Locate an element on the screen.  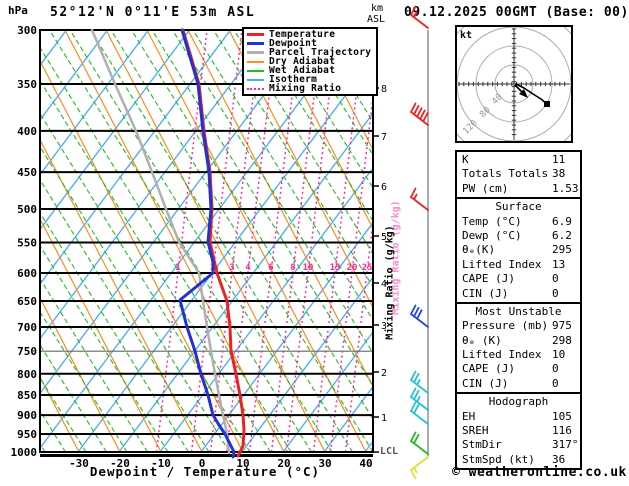
km-tick-label: 4 is located at coordinates (384, 284).